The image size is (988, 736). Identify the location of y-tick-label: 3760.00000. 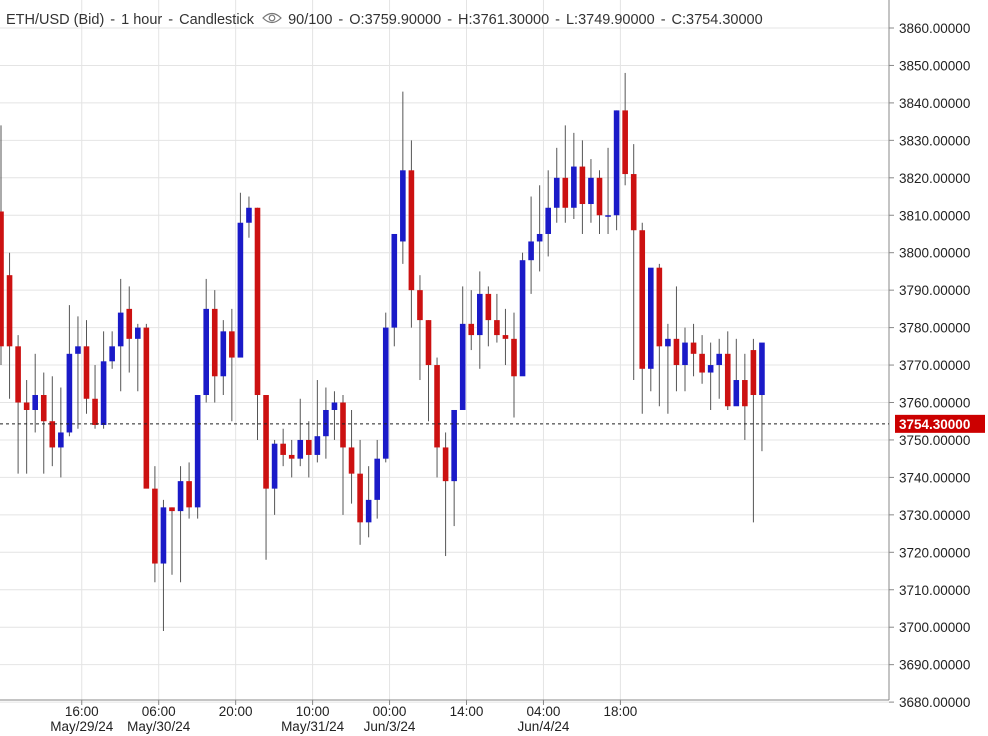
(934, 403).